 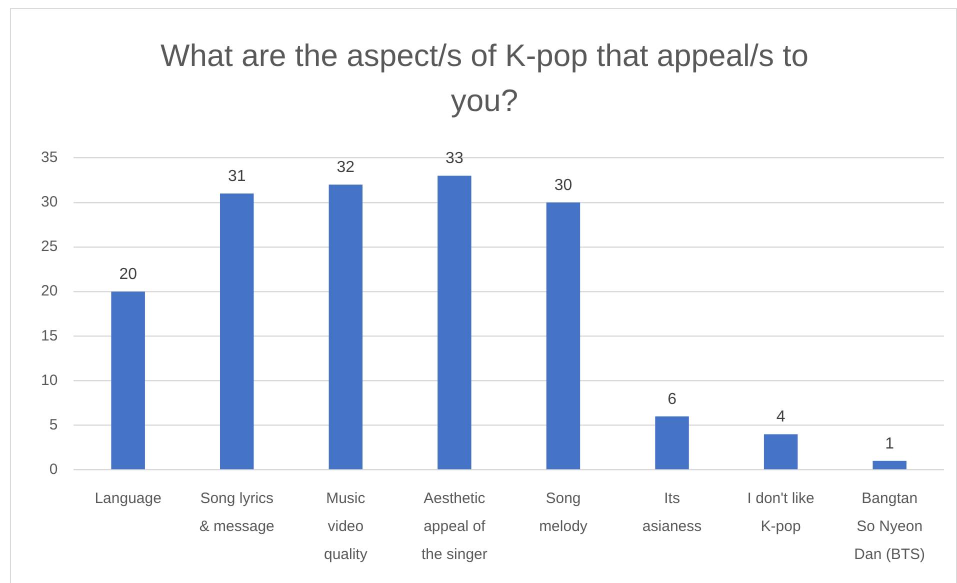 What do you see at coordinates (346, 527) in the screenshot?
I see `x-tick-label: Music video quality` at bounding box center [346, 527].